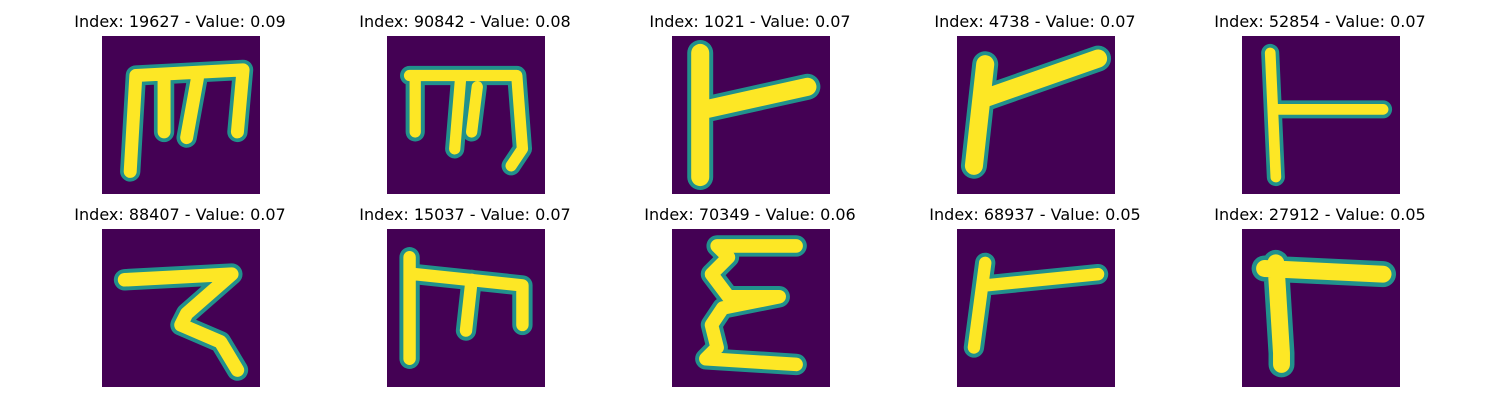 Image resolution: width=1500 pixels, height=400 pixels. Describe the element at coordinates (750, 214) in the screenshot. I see `panel-title: Index: 70349 - Value: 0.06` at that location.